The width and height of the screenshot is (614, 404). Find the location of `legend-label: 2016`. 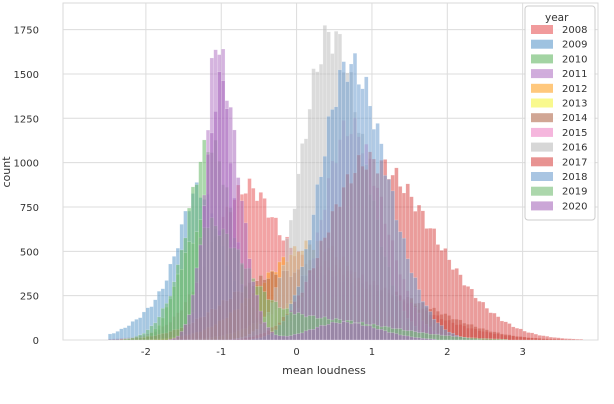

legend-label: 2016 is located at coordinates (574, 148).